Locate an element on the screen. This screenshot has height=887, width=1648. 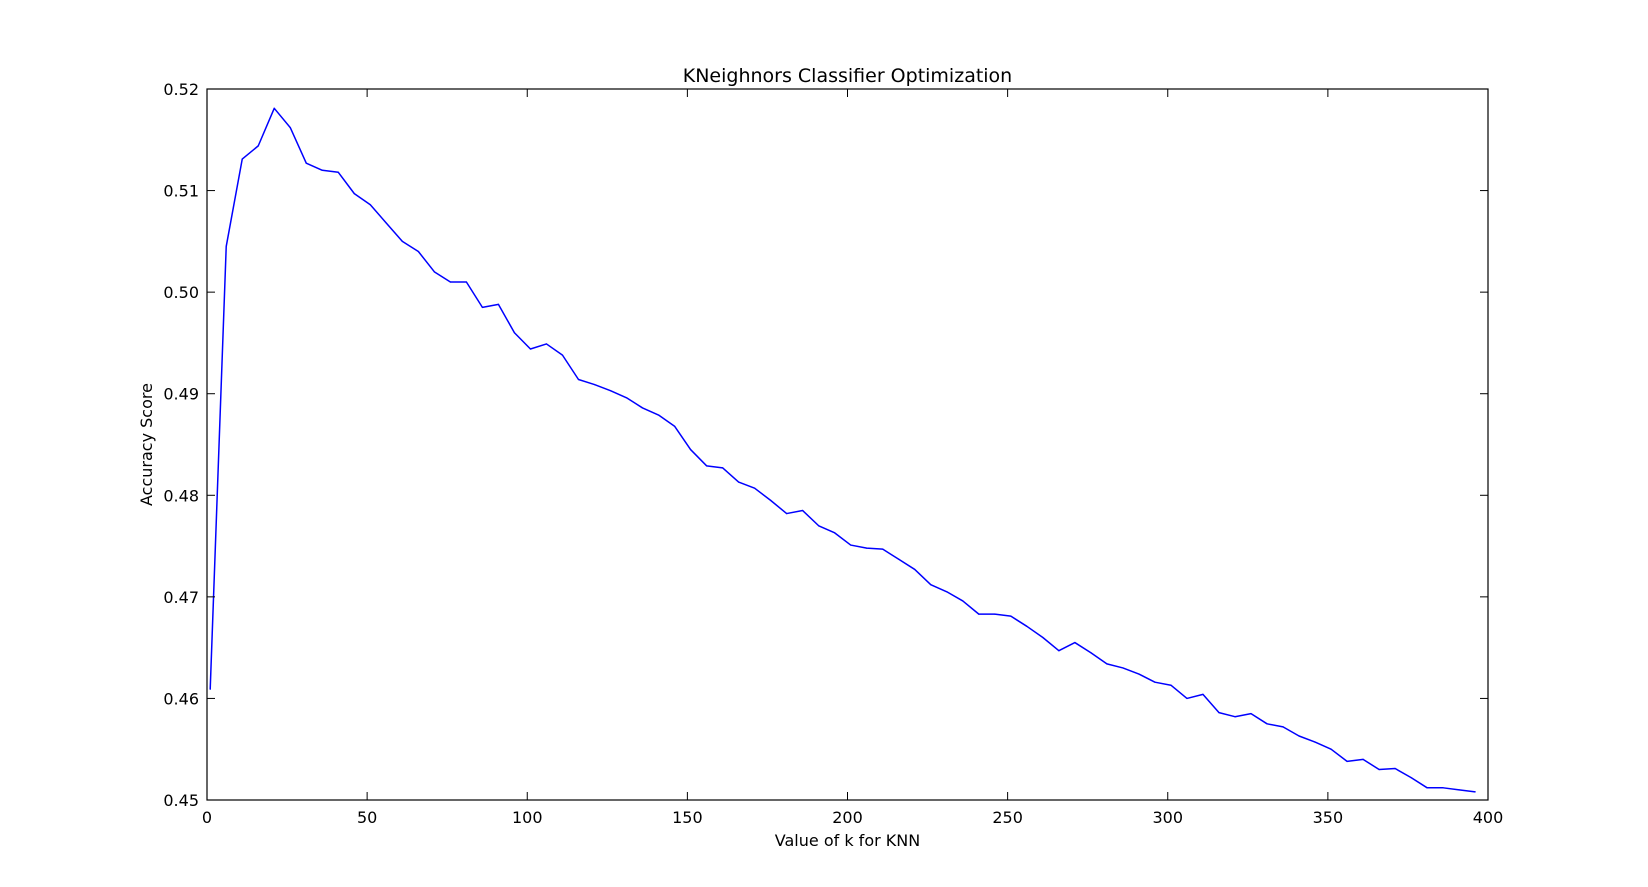
x-axis-label: Value of k for KNN is located at coordinates (847, 840).